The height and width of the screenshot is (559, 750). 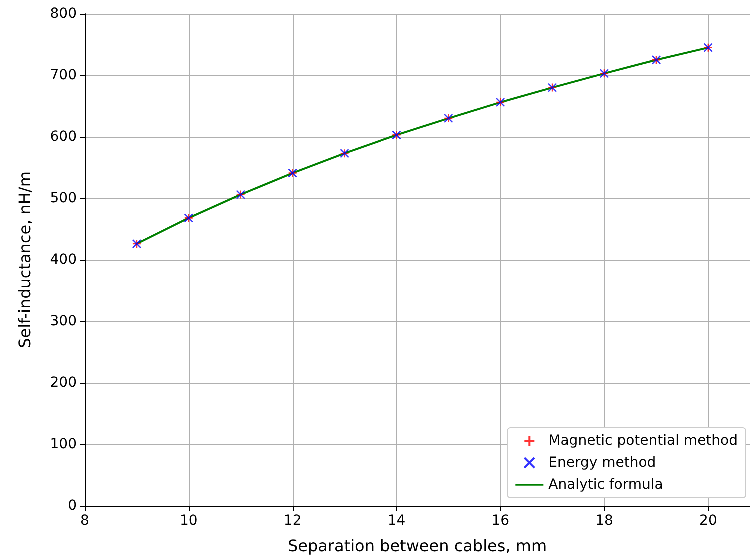 I want to click on y-tick-label: 700, so click(x=63, y=76).